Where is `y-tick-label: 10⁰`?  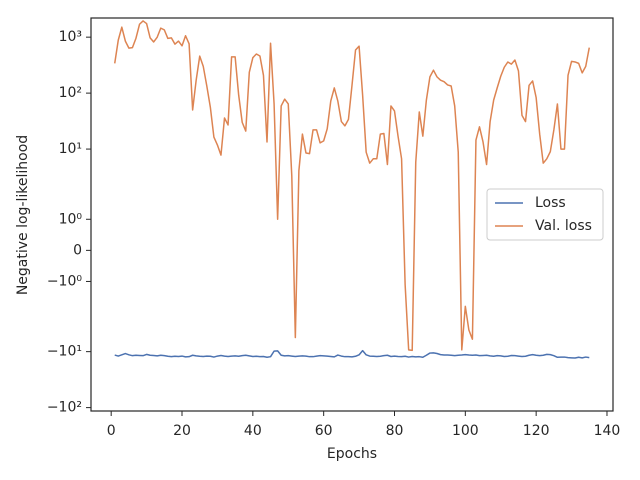
y-tick-label: 10⁰ is located at coordinates (71, 219).